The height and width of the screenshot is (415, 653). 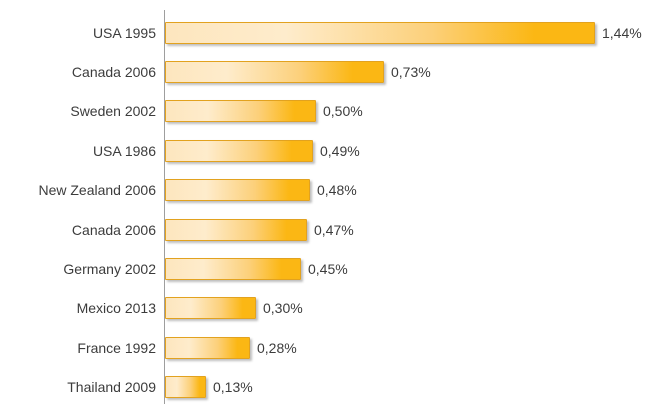 I want to click on bar-row: Mexico 2013 0,30%, so click(x=326, y=308).